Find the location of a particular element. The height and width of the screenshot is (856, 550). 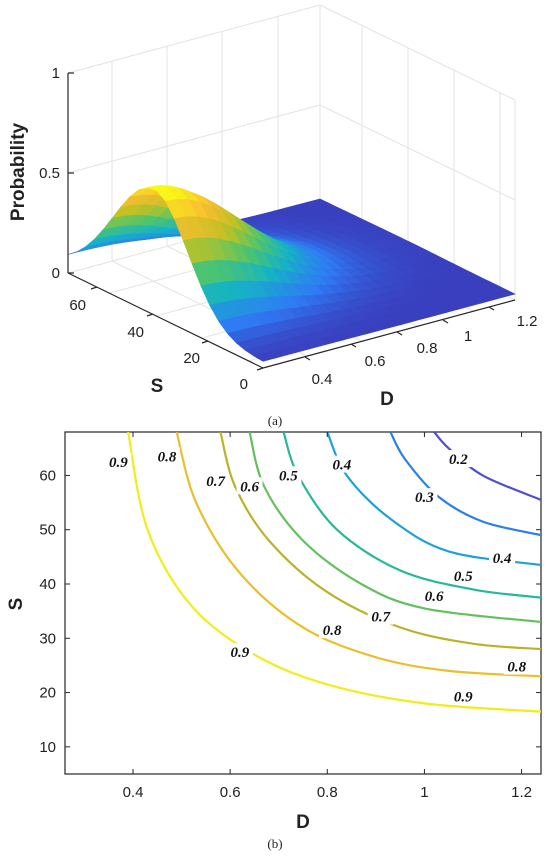

contour-label: 0.3 is located at coordinates (424, 498).